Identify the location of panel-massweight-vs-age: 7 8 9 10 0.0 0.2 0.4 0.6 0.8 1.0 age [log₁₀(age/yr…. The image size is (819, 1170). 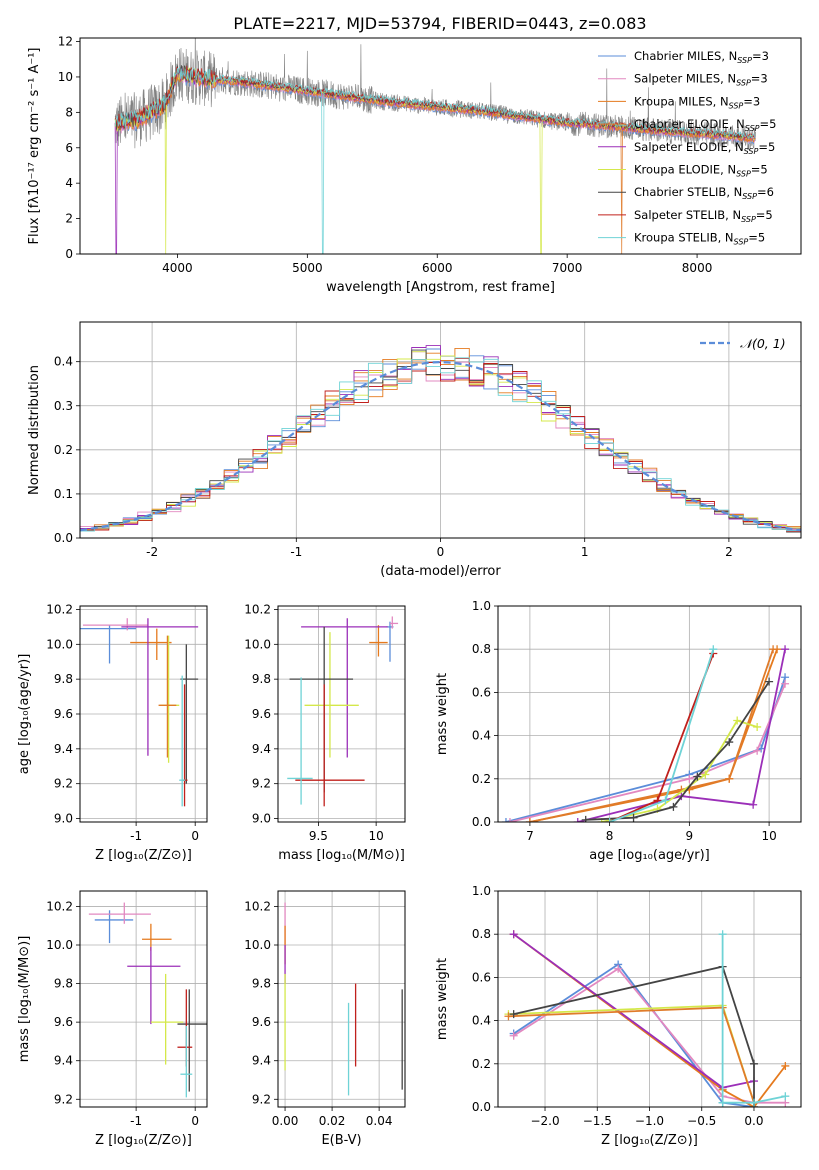
(618, 731).